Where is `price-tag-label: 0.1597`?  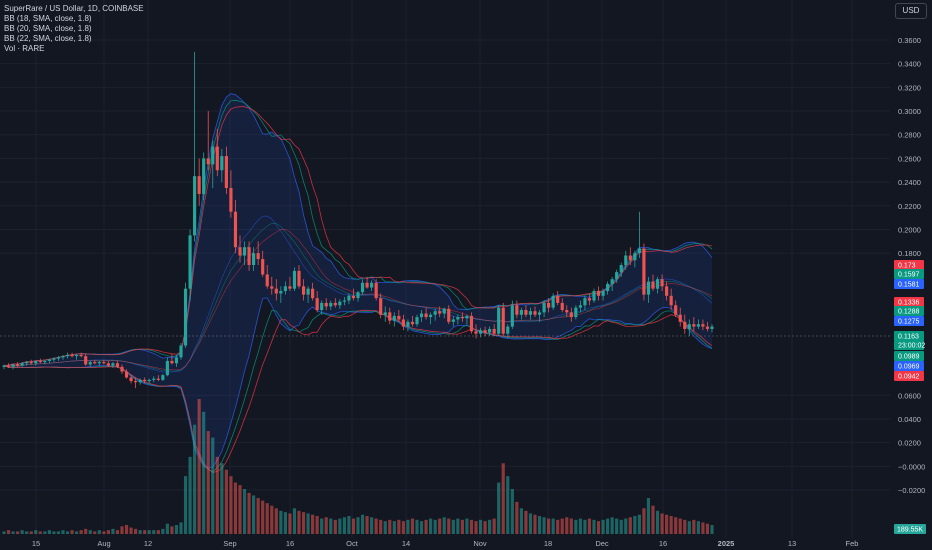
price-tag-label: 0.1597 is located at coordinates (909, 275).